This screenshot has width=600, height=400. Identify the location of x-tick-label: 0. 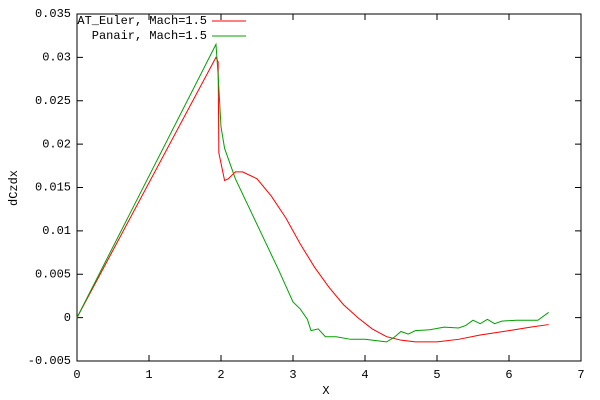
(76, 375).